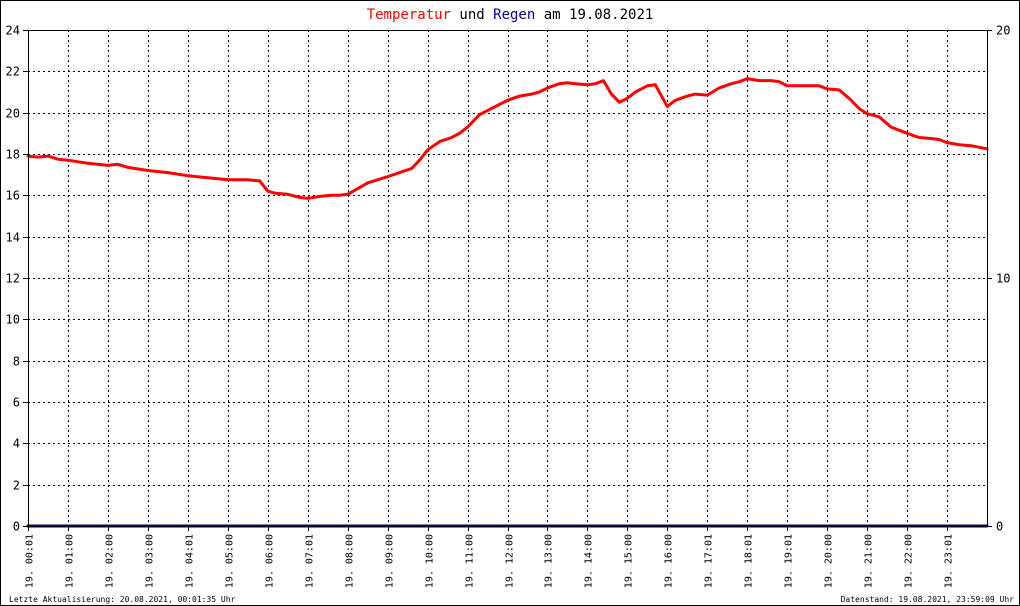 This screenshot has width=1020, height=606. Describe the element at coordinates (928, 599) in the screenshot. I see `footer-data-status: Datenstand: 19.08.2021, 23:59:09 Uhr` at that location.